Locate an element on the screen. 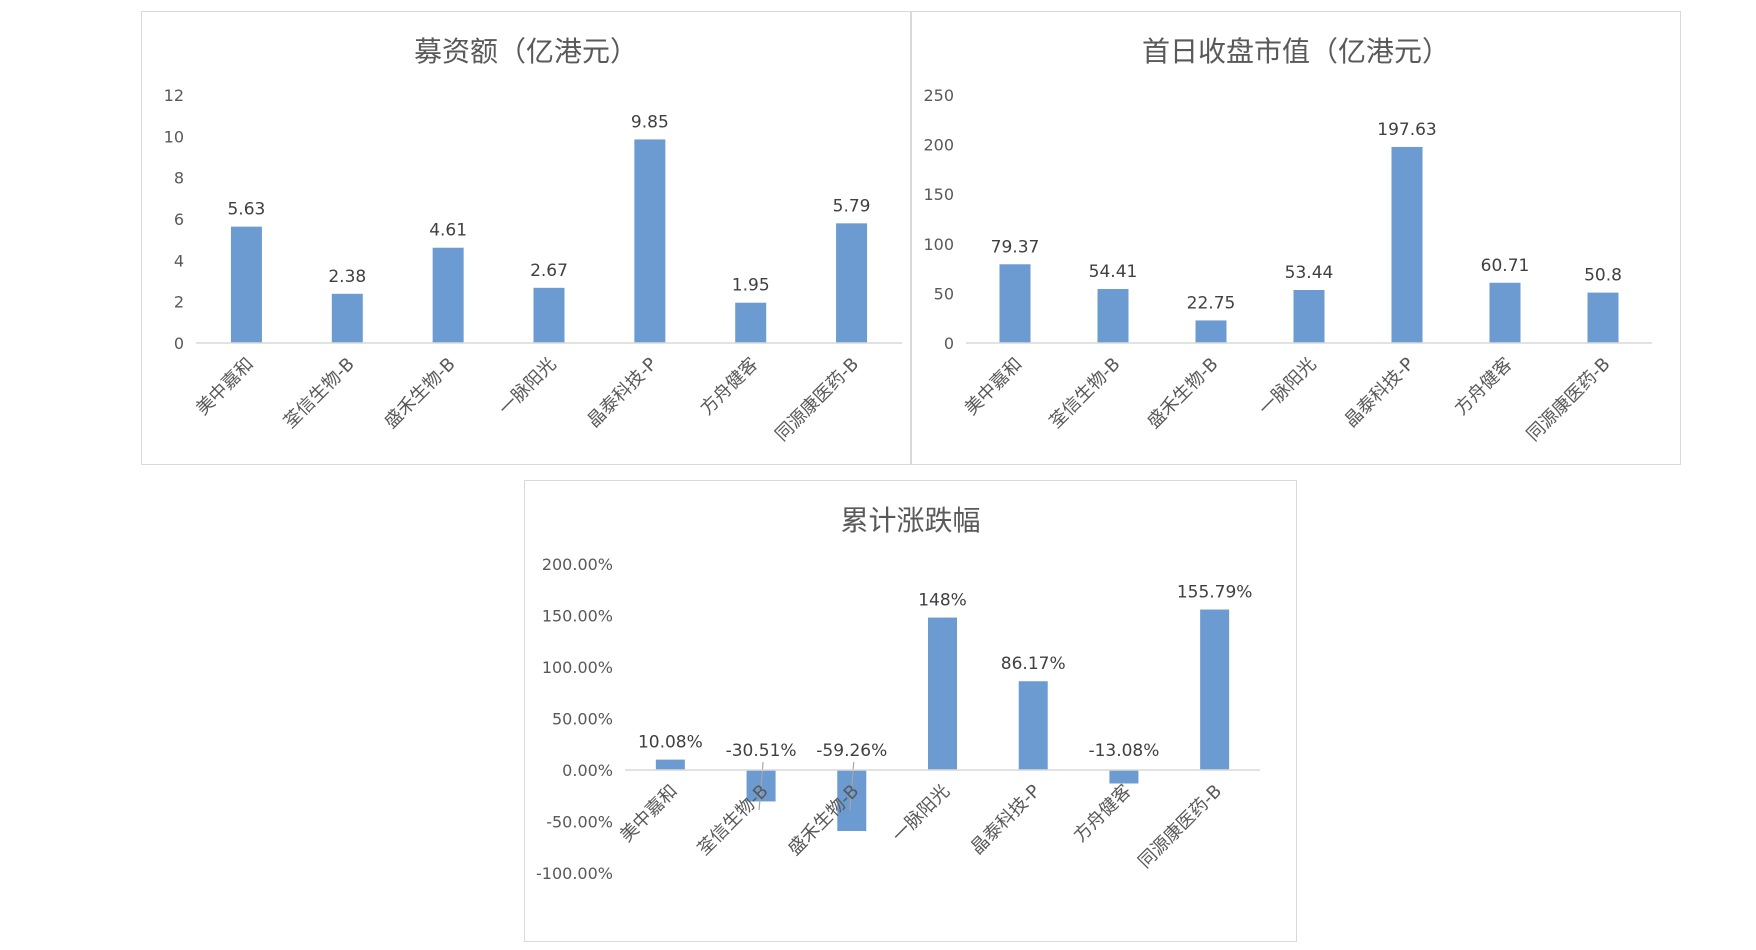  y-tick-label: 100.00% is located at coordinates (577, 667).